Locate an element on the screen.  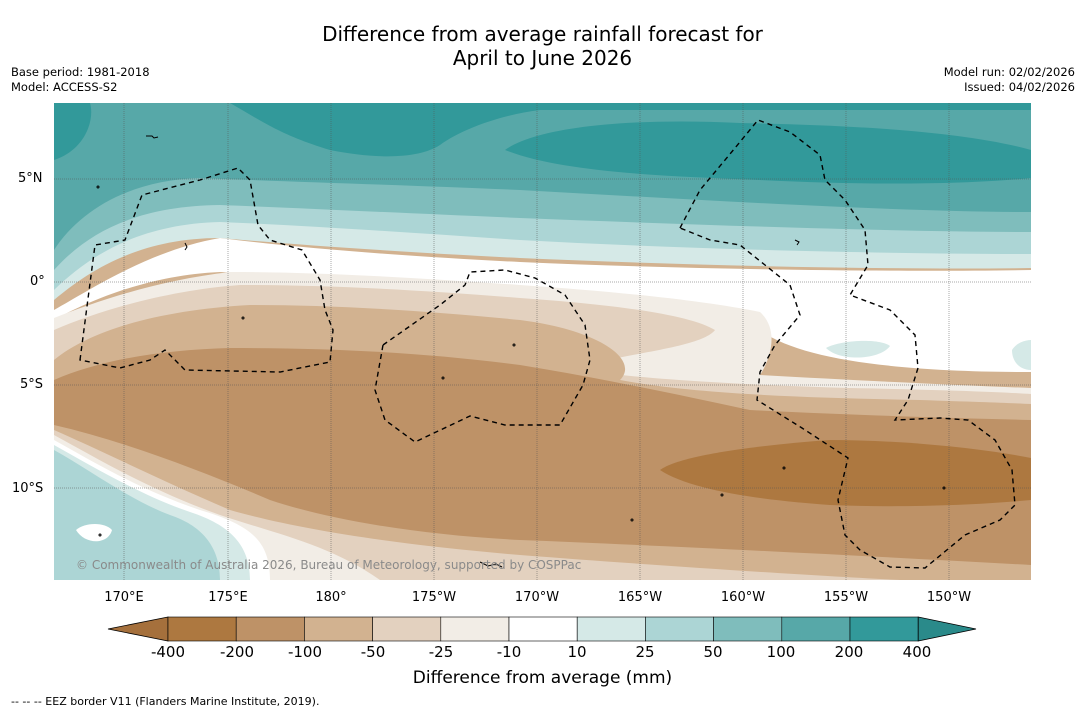
colorbar-label: 10 is located at coordinates (577, 652).